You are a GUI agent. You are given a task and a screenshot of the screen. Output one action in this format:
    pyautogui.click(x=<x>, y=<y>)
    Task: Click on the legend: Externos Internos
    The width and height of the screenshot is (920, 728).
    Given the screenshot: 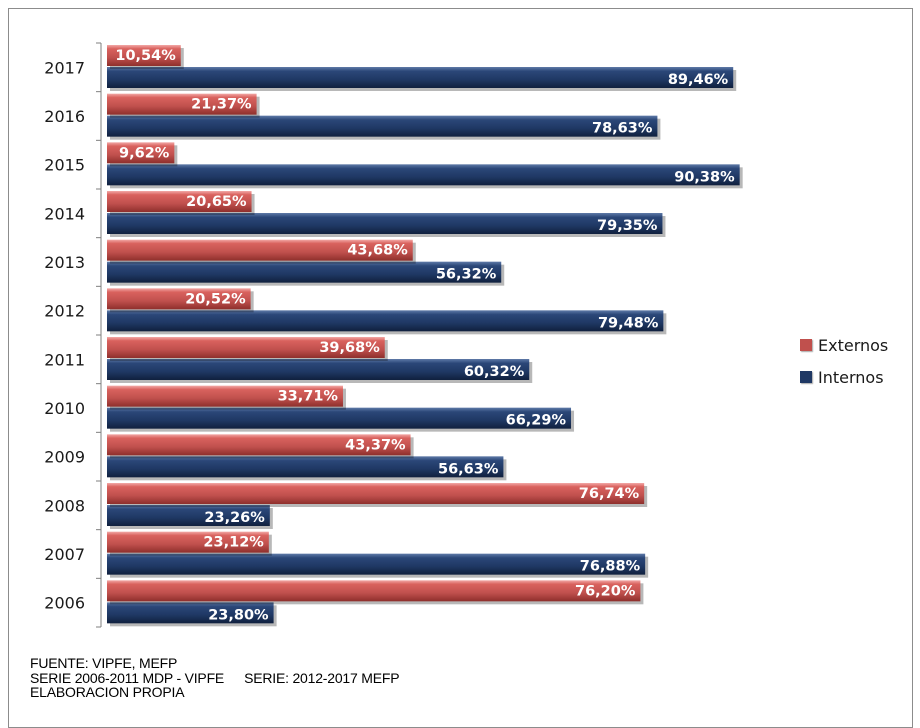 What is the action you would take?
    pyautogui.click(x=844, y=368)
    